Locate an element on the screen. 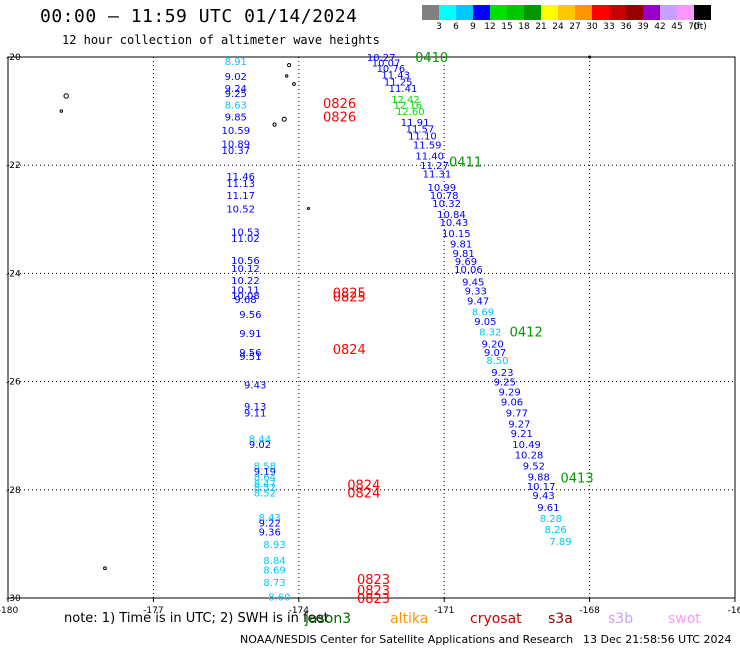 This screenshot has width=740, height=650. swh-value-label: 9.23 is located at coordinates (502, 373).